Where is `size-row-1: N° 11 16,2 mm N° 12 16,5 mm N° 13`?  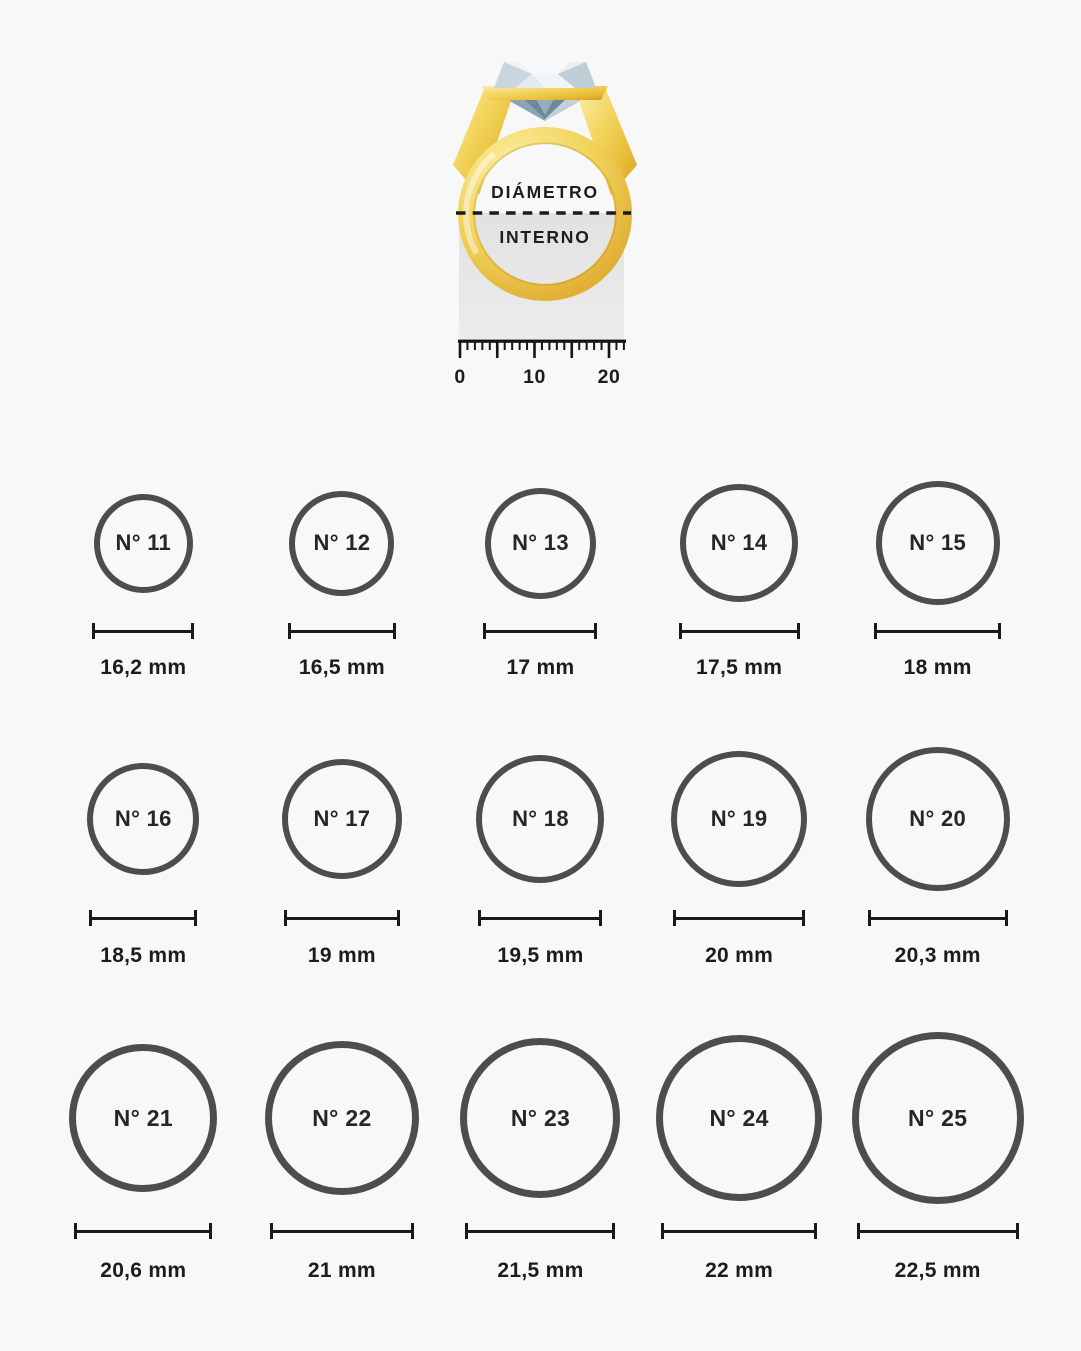
size-row-1: N° 11 16,2 mm N° 12 16,5 mm N° 13 is located at coordinates (540, 581).